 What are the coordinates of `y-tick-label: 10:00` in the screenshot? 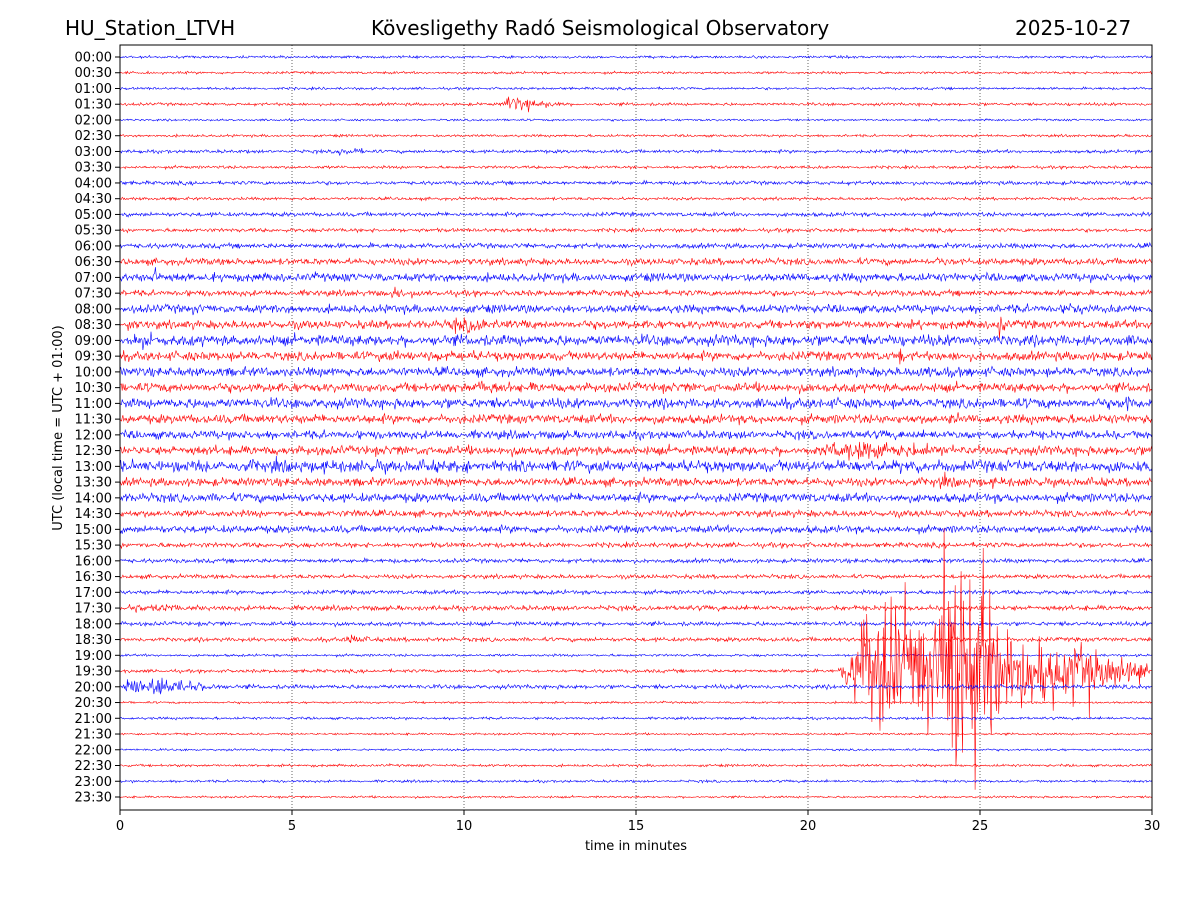 It's located at (93, 372).